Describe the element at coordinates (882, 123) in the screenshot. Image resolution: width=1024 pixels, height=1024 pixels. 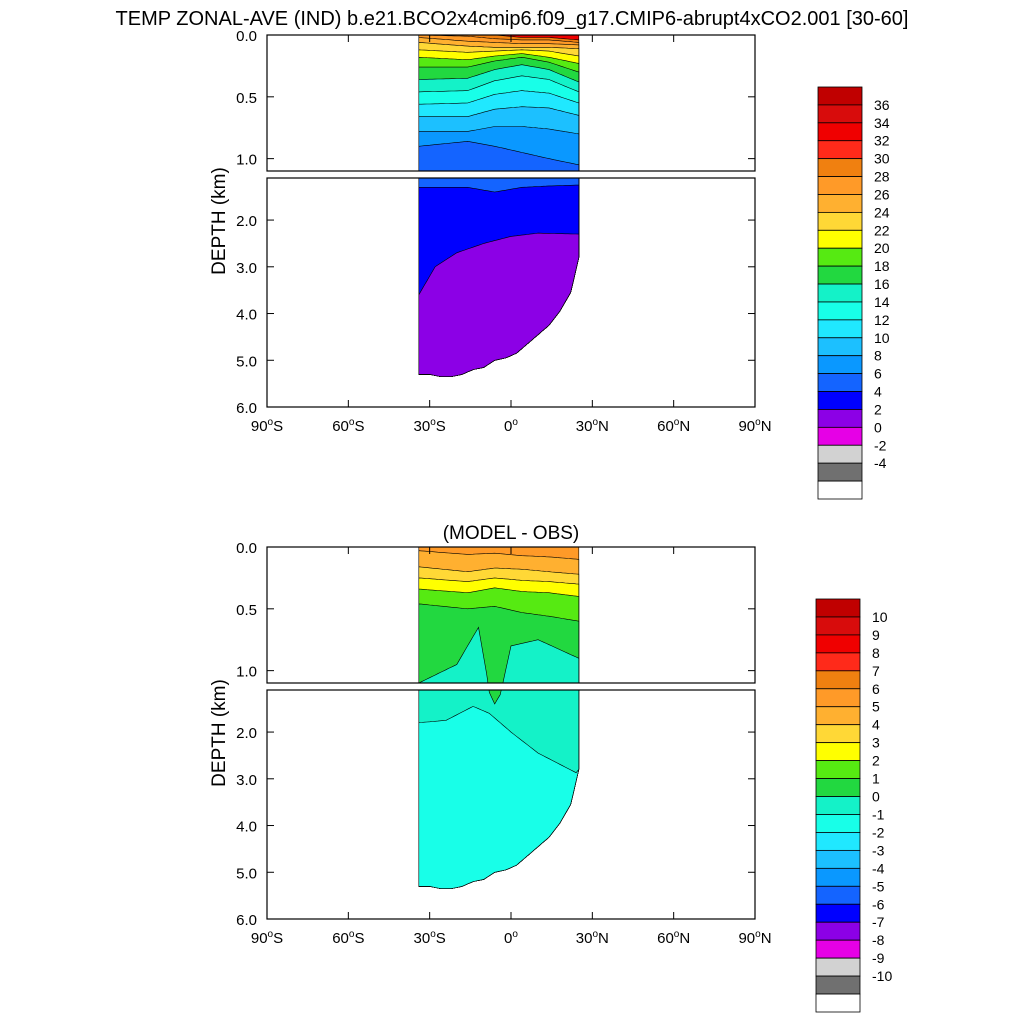
I see `colorbar-label: 34` at that location.